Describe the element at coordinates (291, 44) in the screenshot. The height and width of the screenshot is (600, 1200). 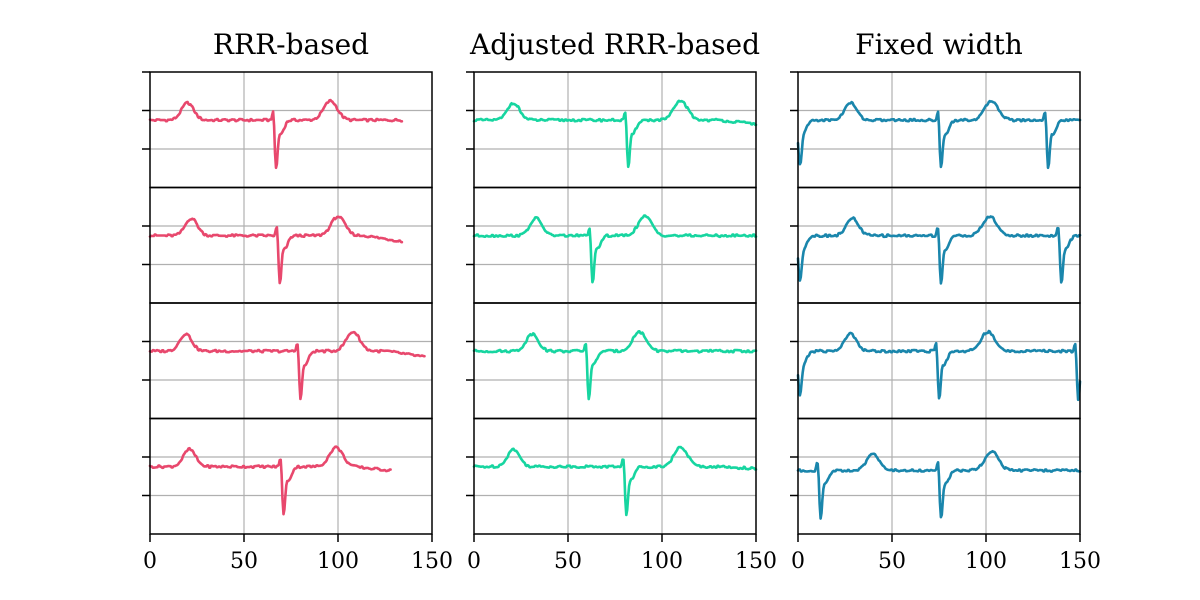
I see `panel-title-1: RRR-based` at that location.